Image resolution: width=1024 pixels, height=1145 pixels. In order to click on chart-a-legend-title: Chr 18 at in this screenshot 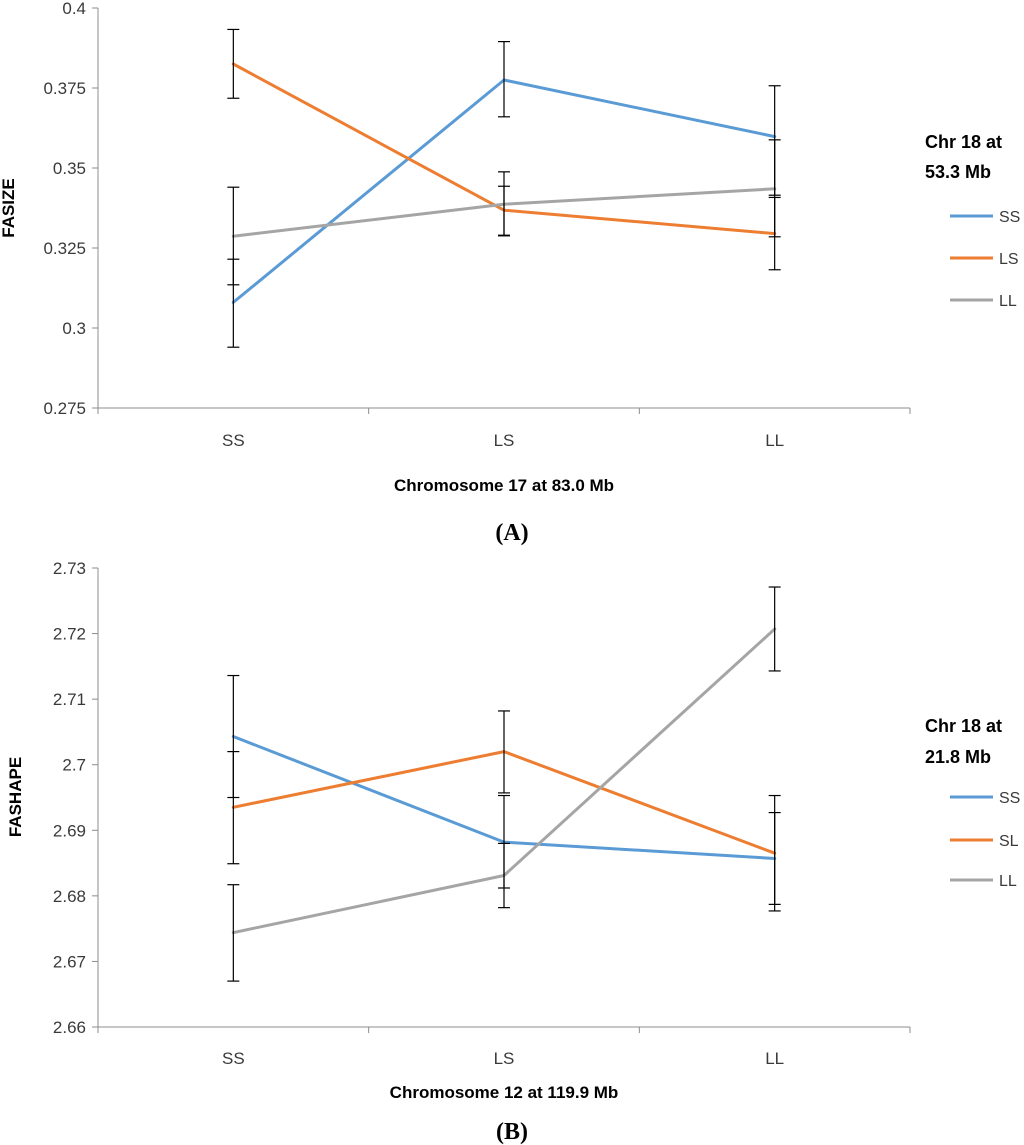, I will do `click(963, 142)`.